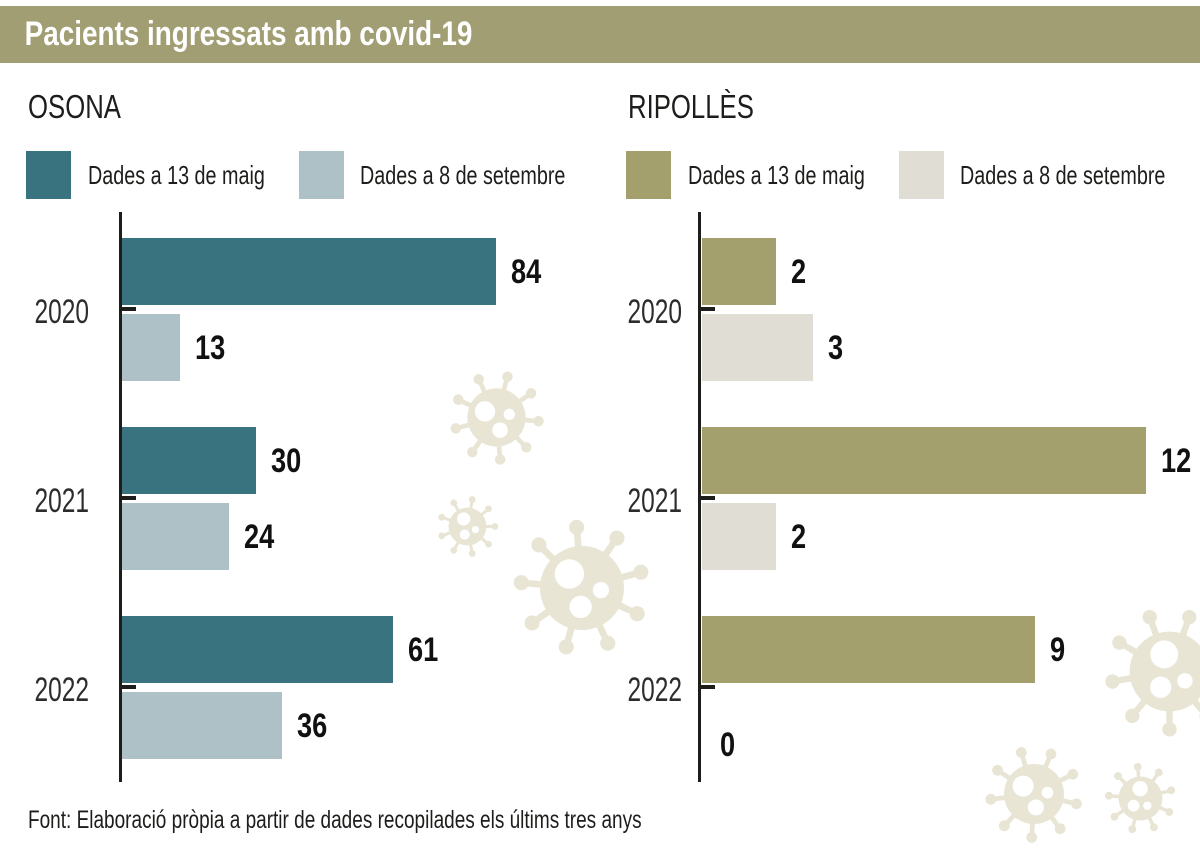  What do you see at coordinates (248, 34) in the screenshot?
I see `chart-title: Pacients ingressats amb covid-19` at bounding box center [248, 34].